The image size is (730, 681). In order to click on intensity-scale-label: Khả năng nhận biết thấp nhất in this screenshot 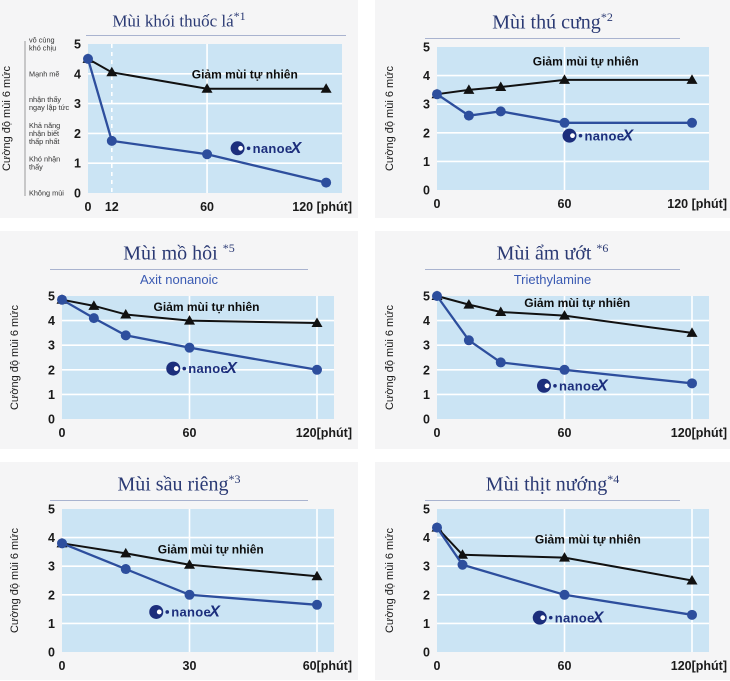, I will do `click(44, 133)`.